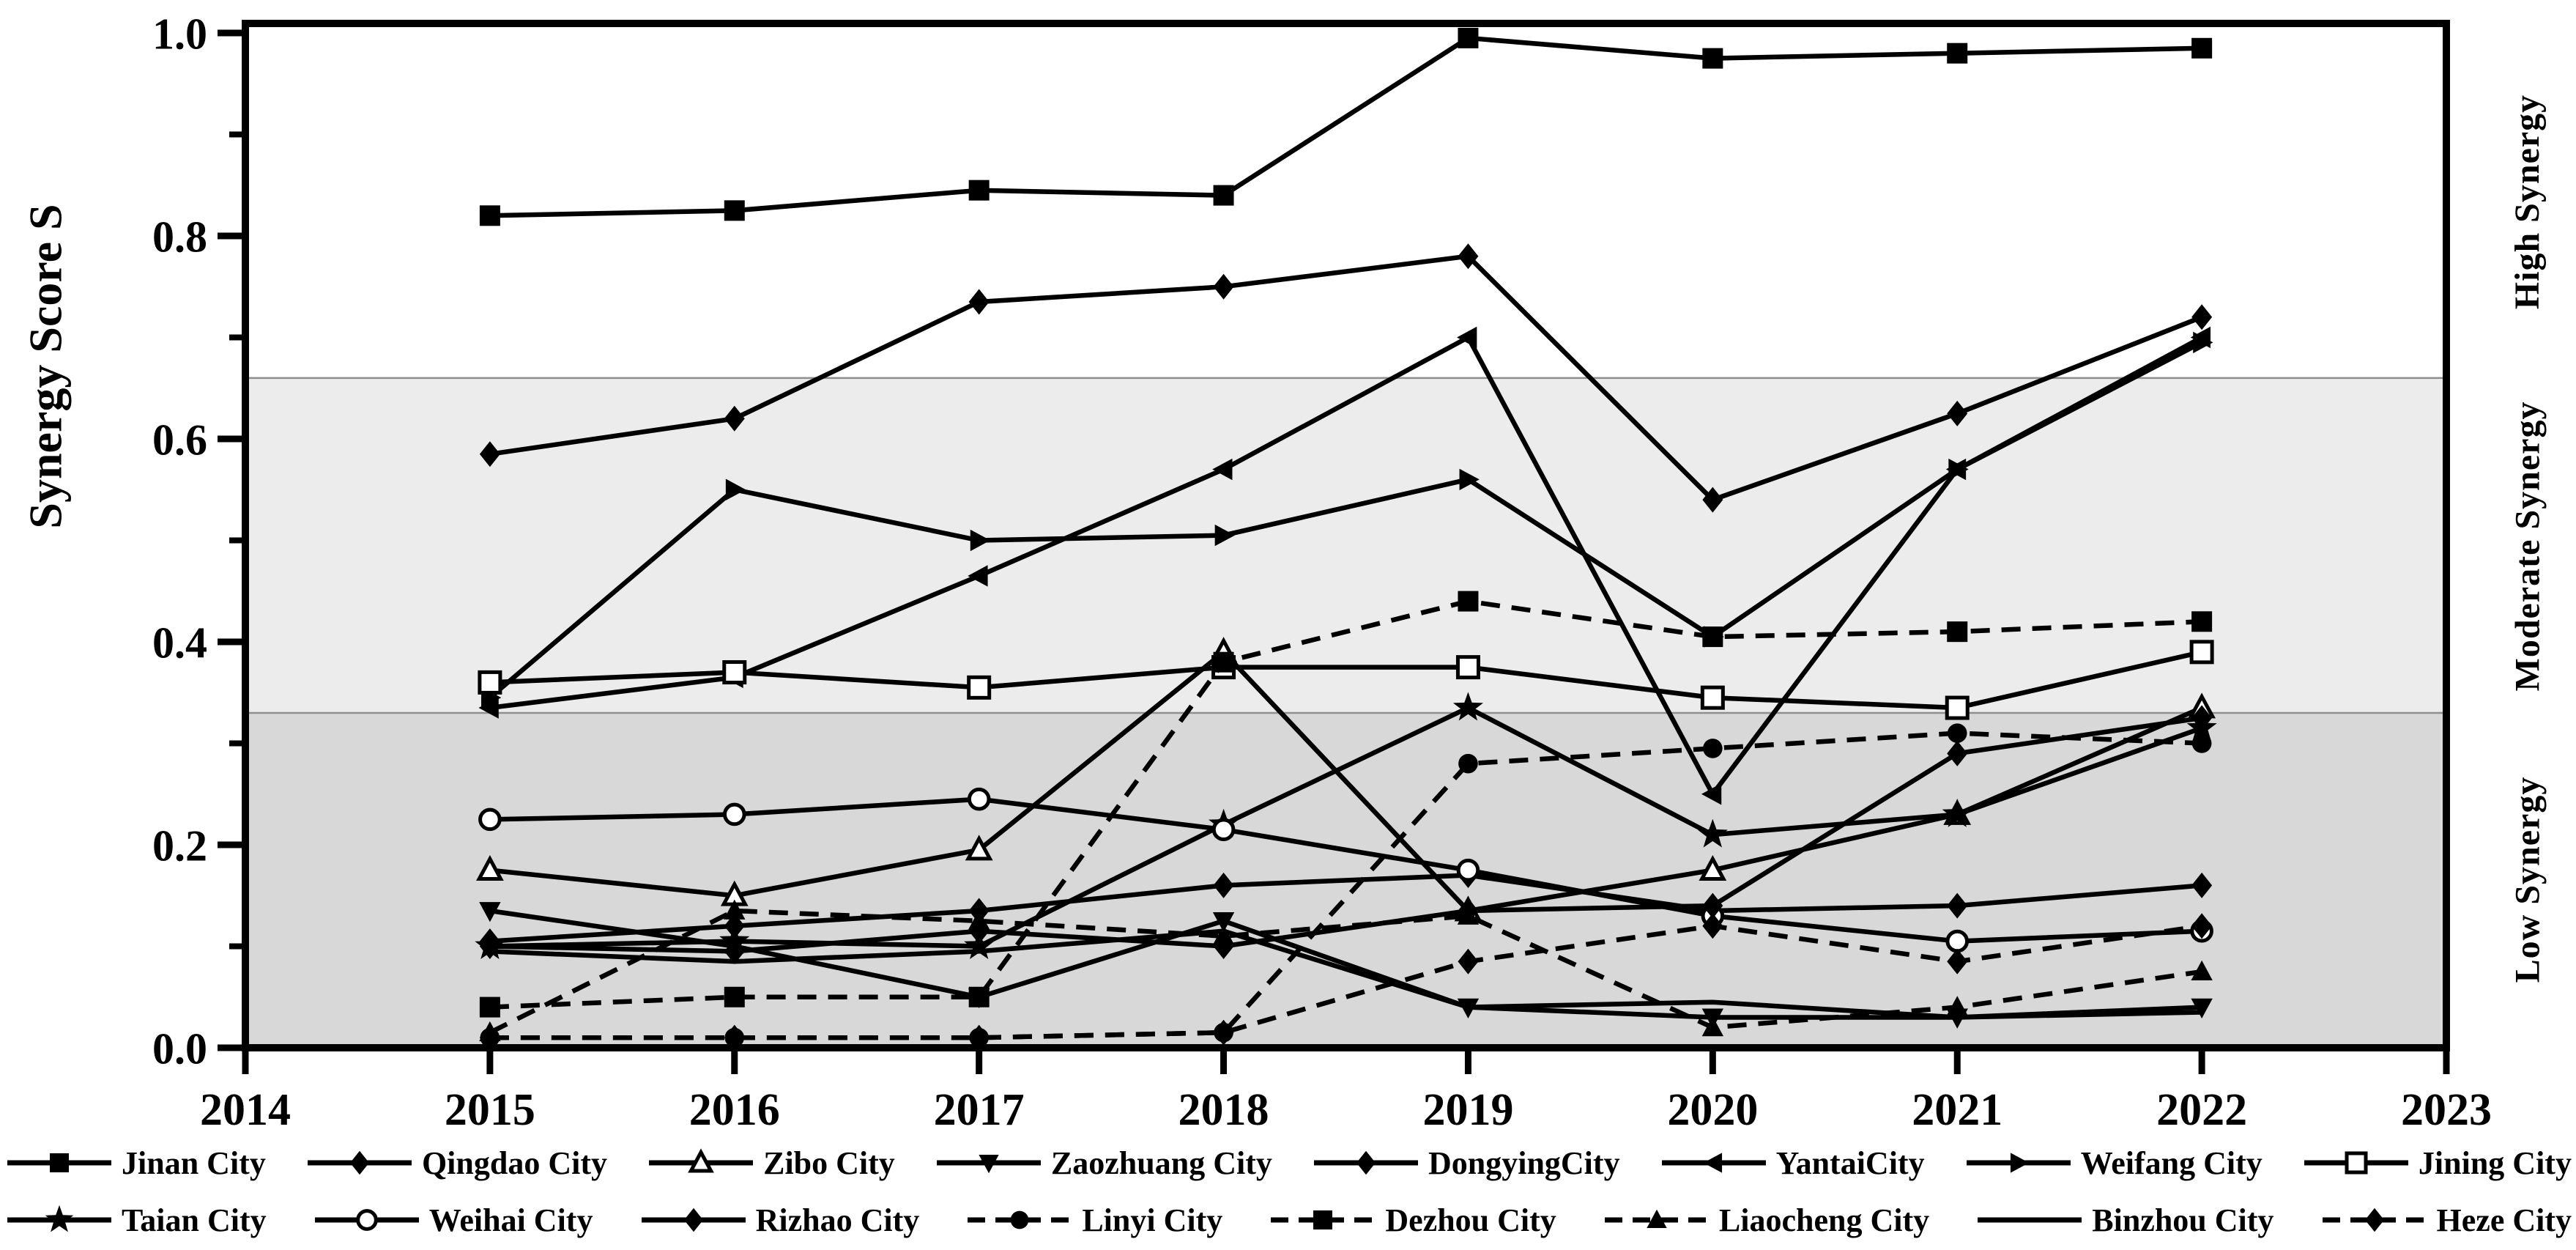 The width and height of the screenshot is (2576, 1250). What do you see at coordinates (979, 1108) in the screenshot?
I see `x-tick-label: 2017` at bounding box center [979, 1108].